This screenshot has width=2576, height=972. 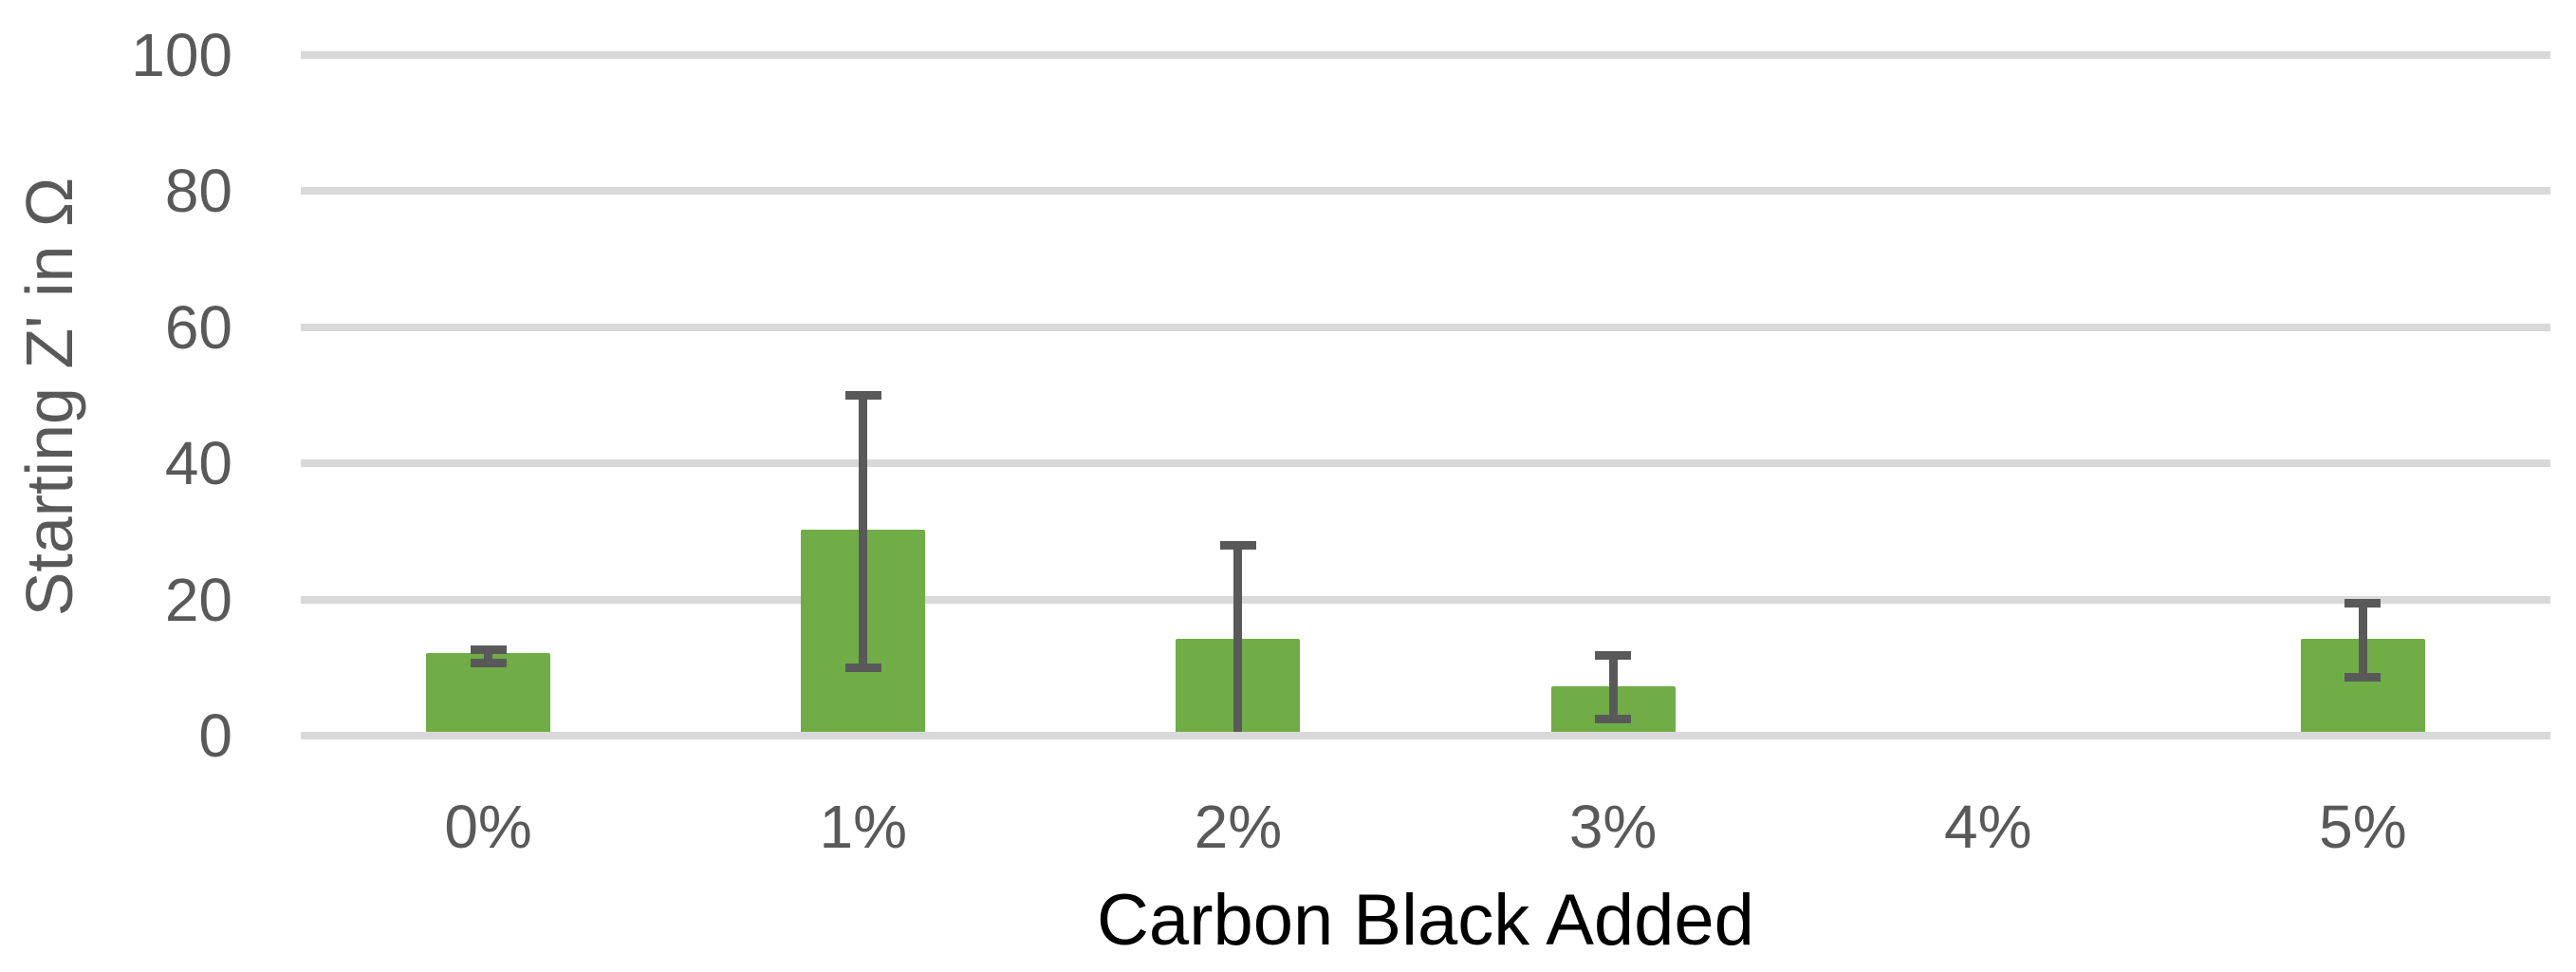 I want to click on x-axis-title: Carbon Black Added, so click(x=1425, y=921).